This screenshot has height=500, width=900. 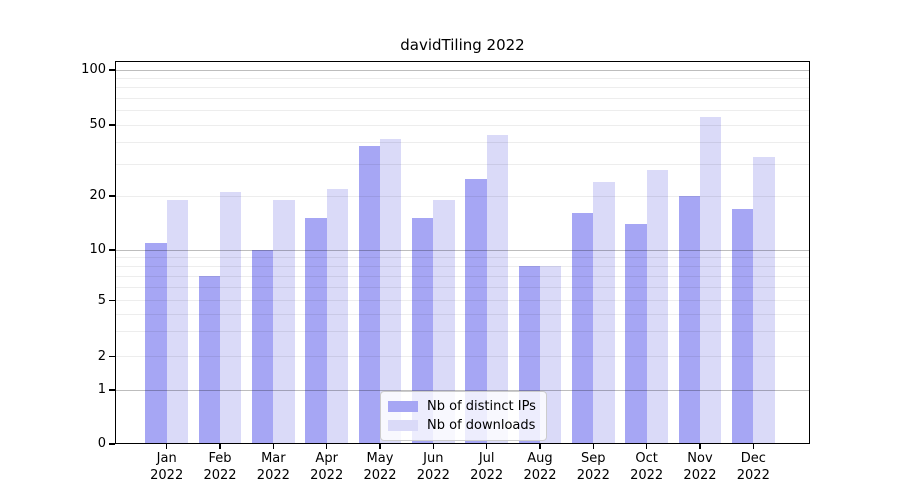 What do you see at coordinates (97, 124) in the screenshot?
I see `y-tick-label: 50` at bounding box center [97, 124].